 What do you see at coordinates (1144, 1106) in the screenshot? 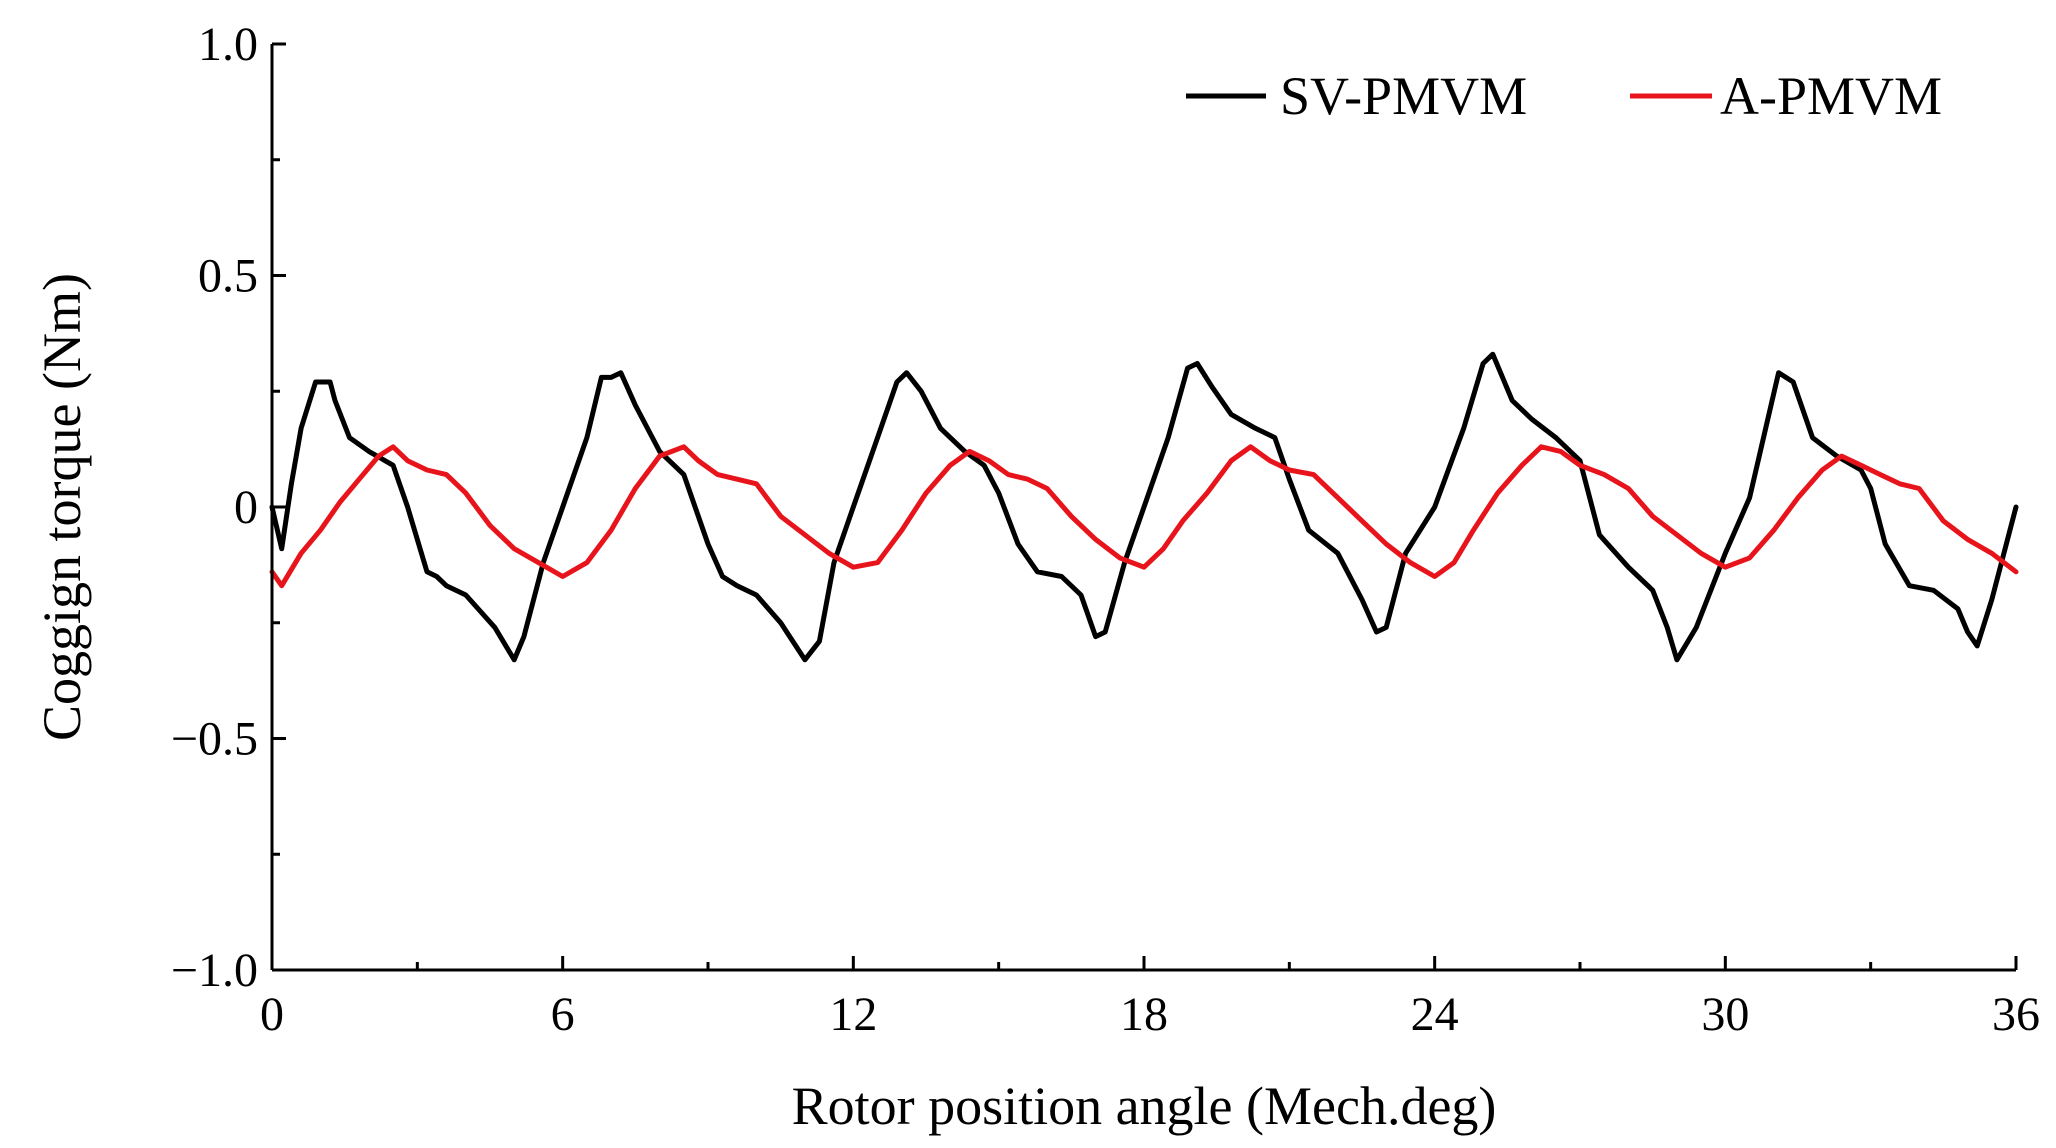
I see `x-axis-title: Rotor position angle (Mech.deg)` at bounding box center [1144, 1106].